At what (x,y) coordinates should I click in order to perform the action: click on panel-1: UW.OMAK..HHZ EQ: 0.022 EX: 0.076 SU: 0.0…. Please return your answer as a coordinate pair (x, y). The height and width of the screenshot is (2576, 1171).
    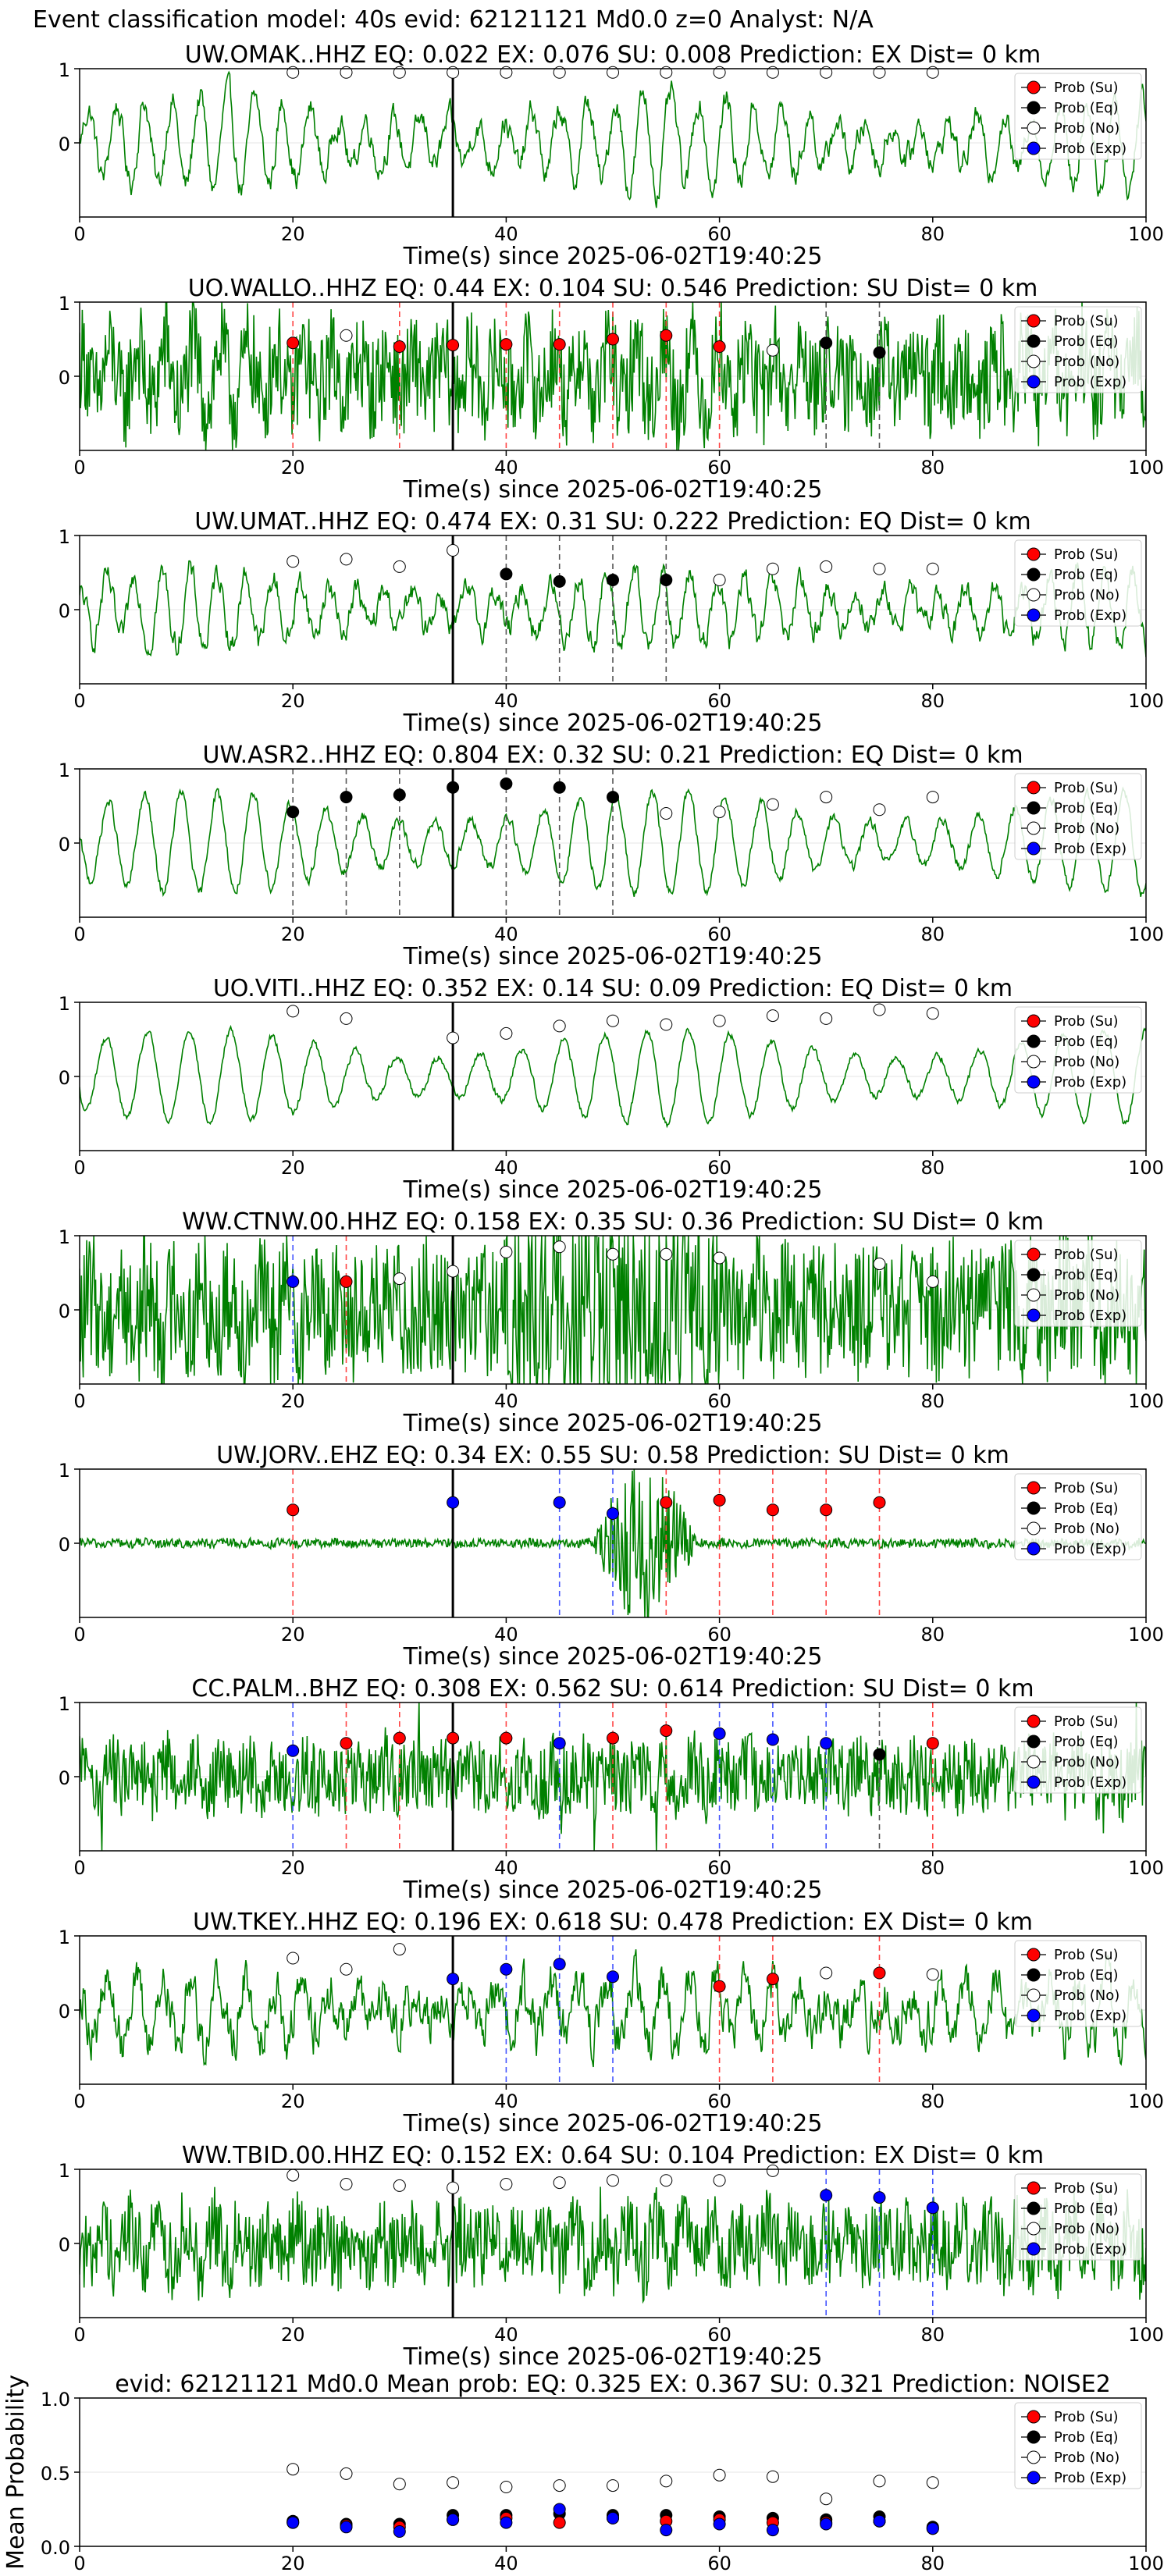
    Looking at the image, I should click on (611, 155).